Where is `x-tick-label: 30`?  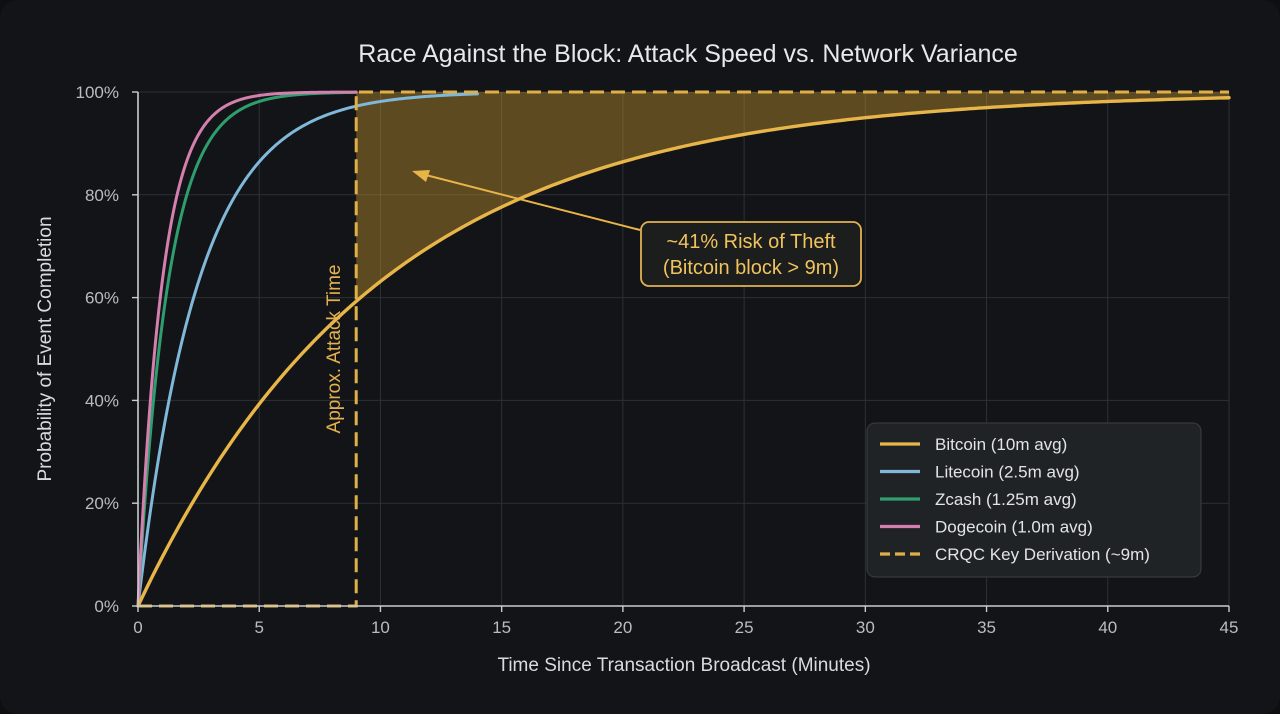
x-tick-label: 30 is located at coordinates (865, 627).